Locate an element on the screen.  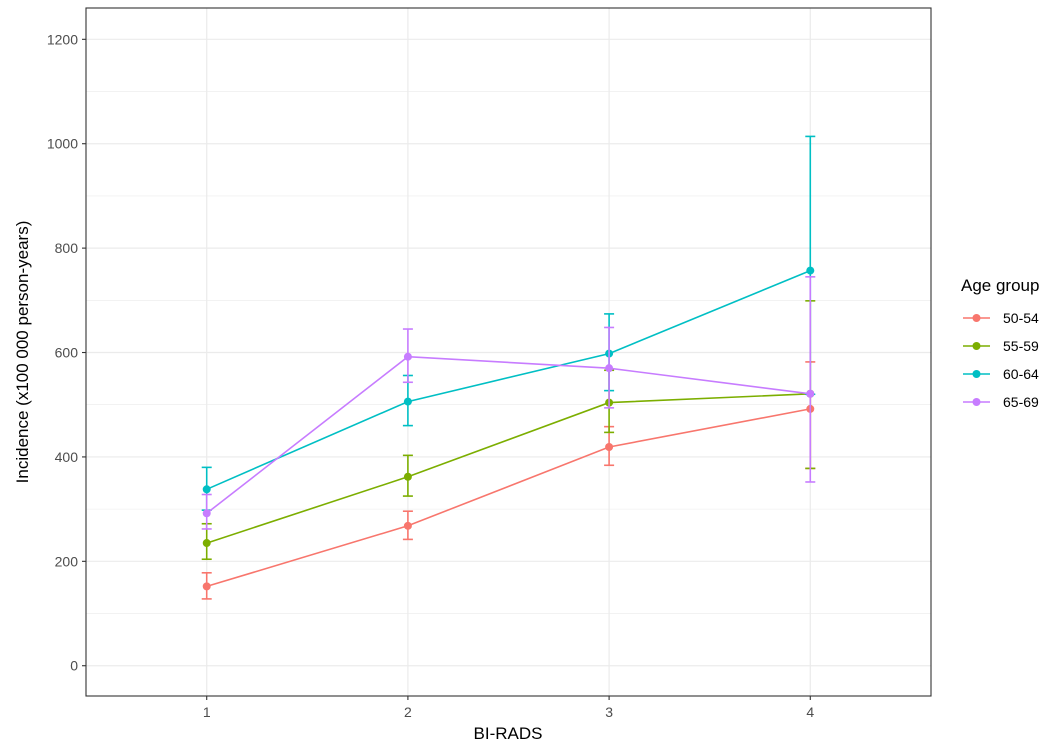
y-tick-label: 1000 is located at coordinates (62, 144).